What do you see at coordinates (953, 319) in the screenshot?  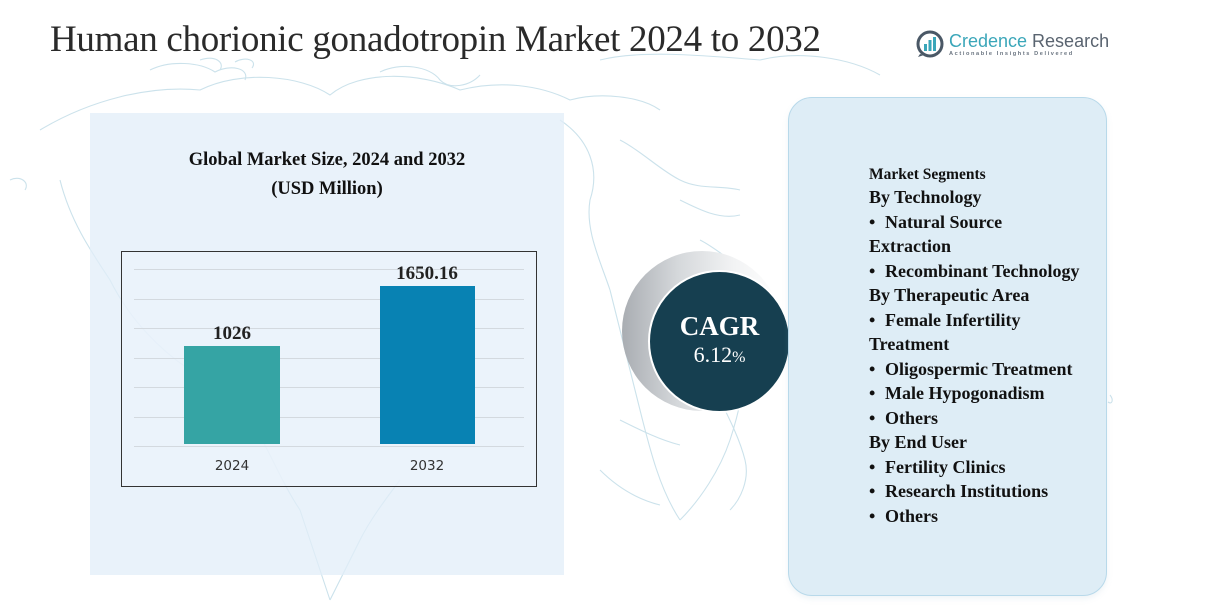 I see `segment-item-label: Female Infertility` at bounding box center [953, 319].